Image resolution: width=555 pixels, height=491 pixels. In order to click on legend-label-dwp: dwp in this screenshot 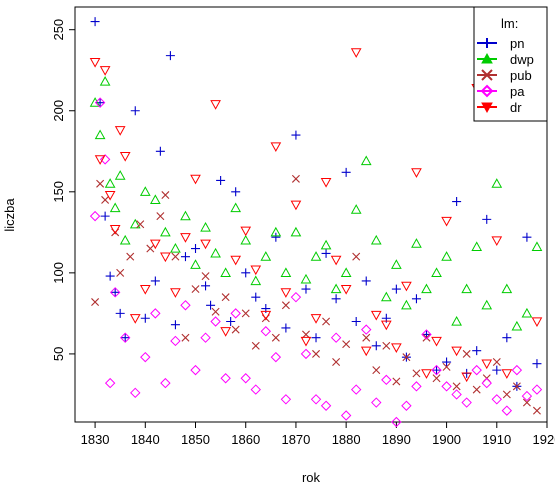, I will do `click(522, 59)`.